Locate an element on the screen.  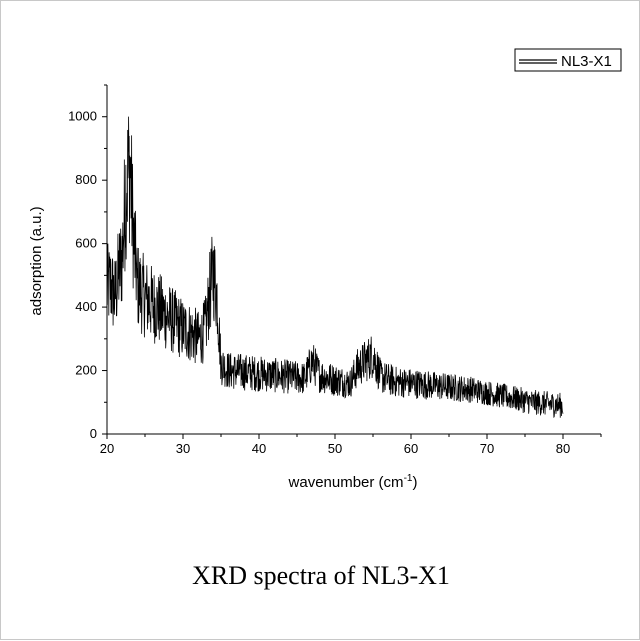
x-axis-label: wavenumber (cm-1) is located at coordinates (353, 482).